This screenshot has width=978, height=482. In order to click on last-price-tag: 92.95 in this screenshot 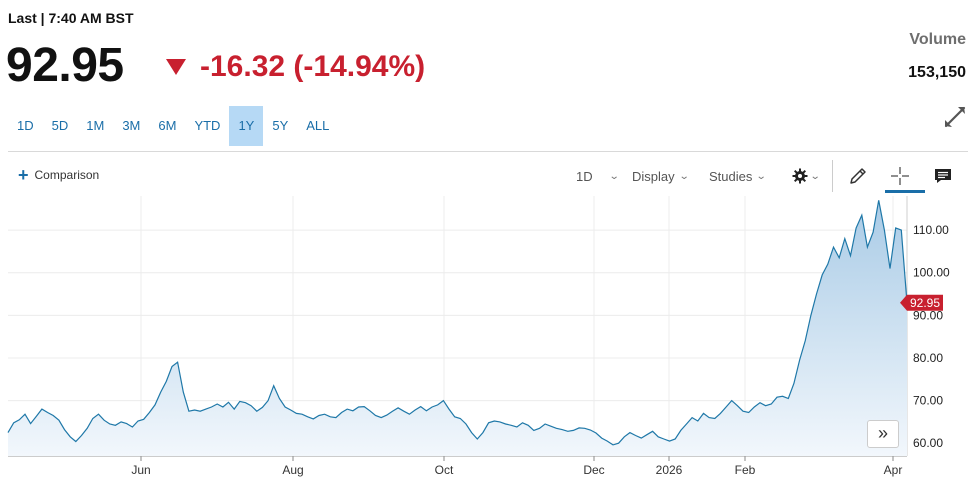, I will do `click(921, 302)`.